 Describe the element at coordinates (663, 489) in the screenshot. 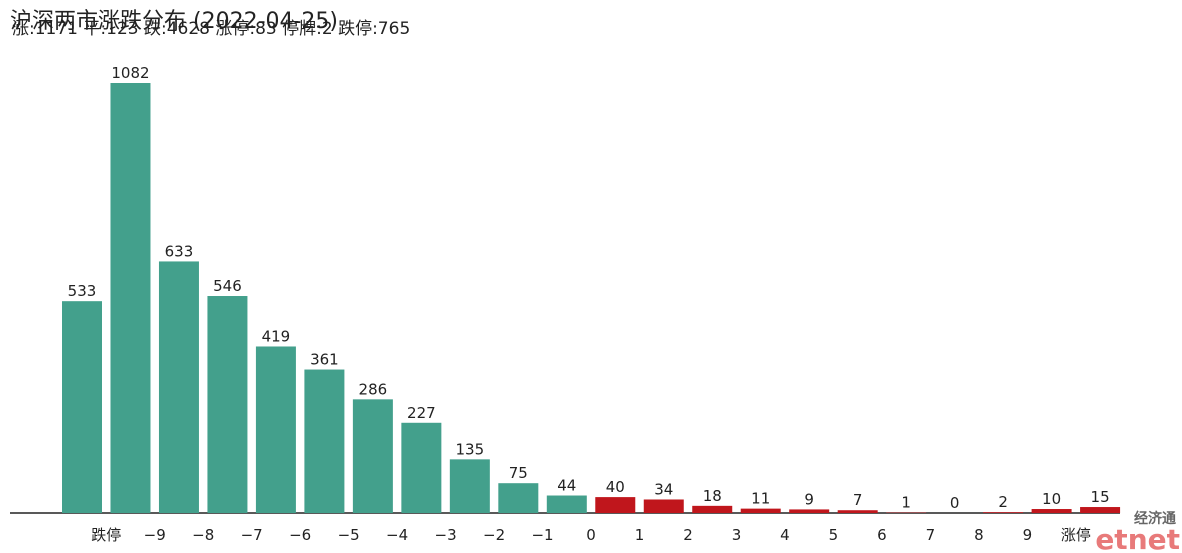

I see `value-label: 34` at that location.